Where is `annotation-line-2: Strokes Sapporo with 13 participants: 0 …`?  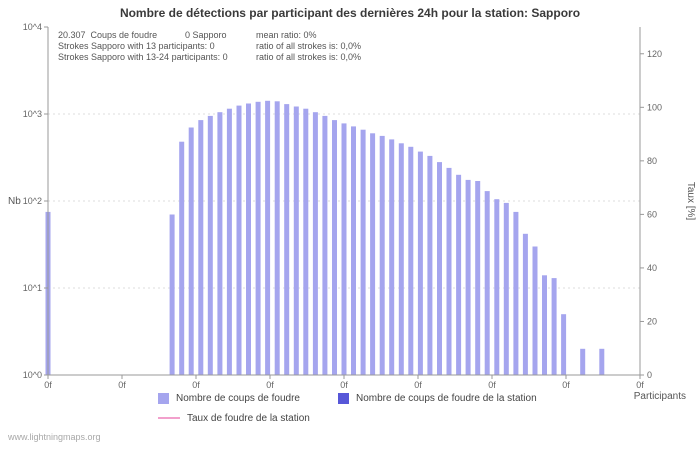 annotation-line-2: Strokes Sapporo with 13 participants: 0 … is located at coordinates (268, 46).